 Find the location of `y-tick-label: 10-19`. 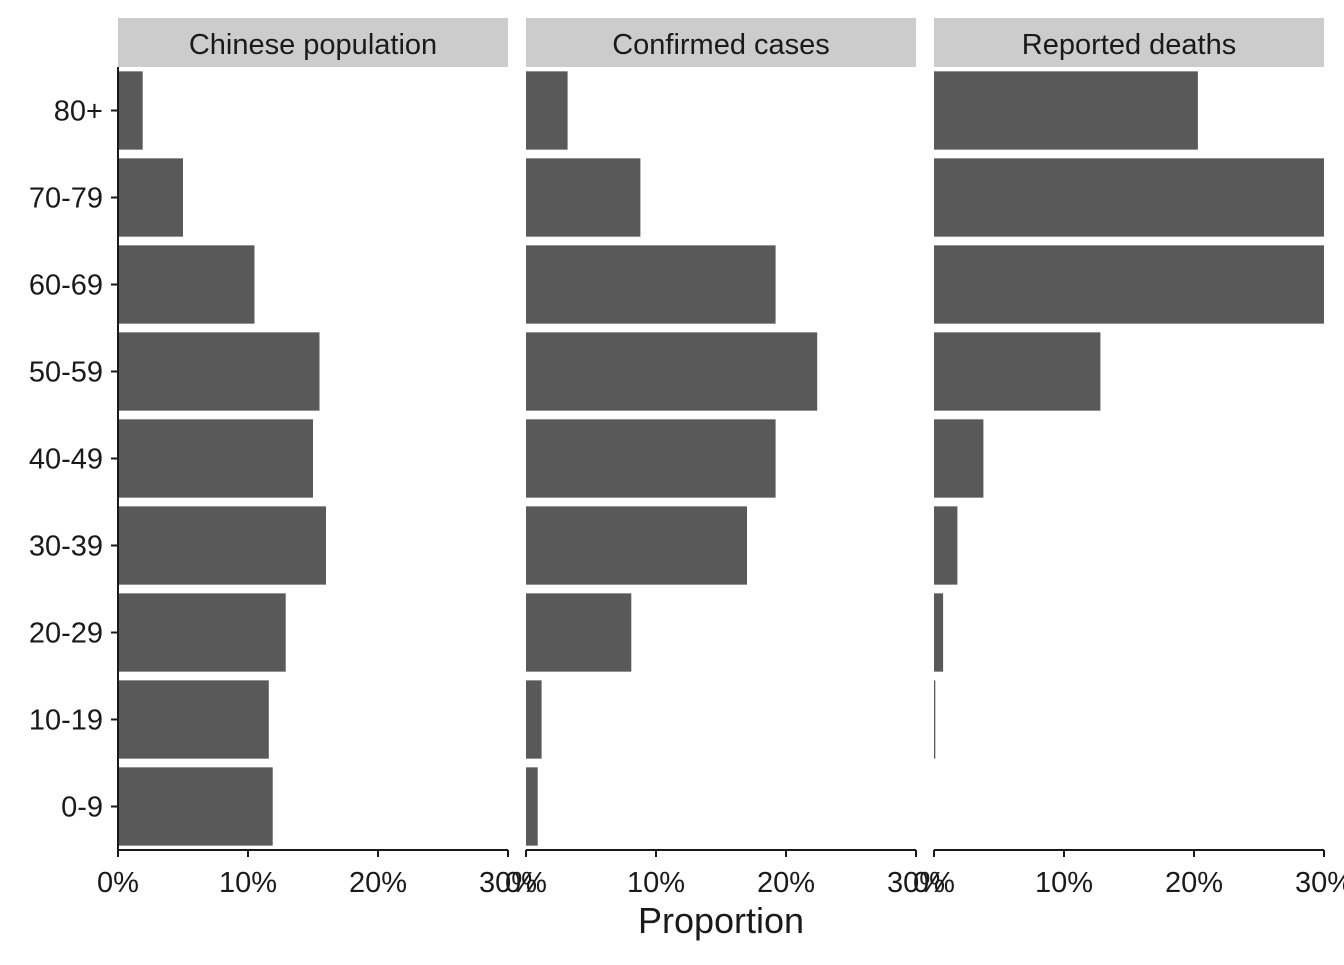

y-tick-label: 10-19 is located at coordinates (66, 721).